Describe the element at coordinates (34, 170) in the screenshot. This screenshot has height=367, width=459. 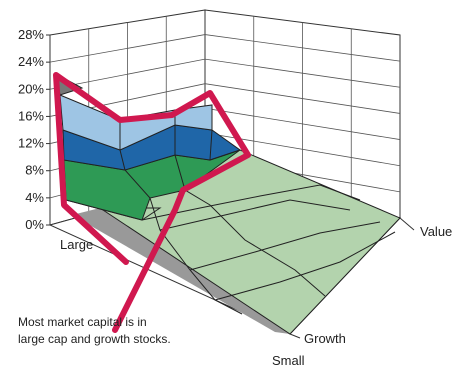
I see `z-tick-label: 8%` at that location.